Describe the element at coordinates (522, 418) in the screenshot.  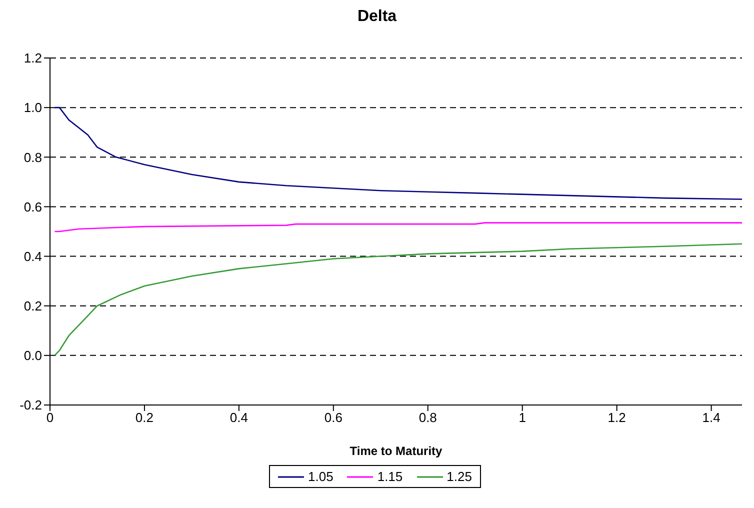
I see `x-tick-label: 1` at that location.